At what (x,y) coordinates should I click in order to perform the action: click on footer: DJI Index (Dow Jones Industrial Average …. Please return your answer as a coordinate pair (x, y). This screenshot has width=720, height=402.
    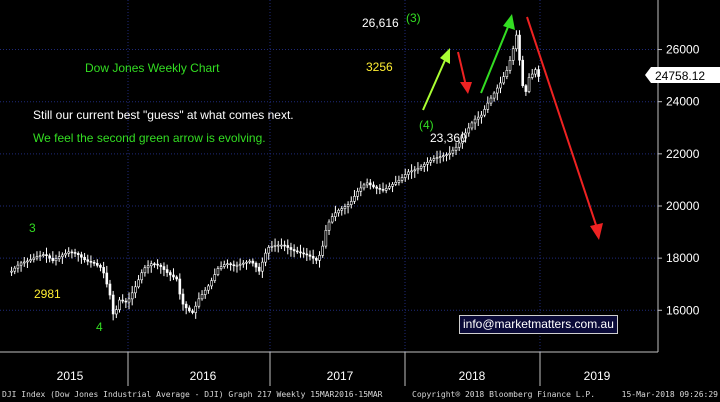
    Looking at the image, I should click on (360, 395).